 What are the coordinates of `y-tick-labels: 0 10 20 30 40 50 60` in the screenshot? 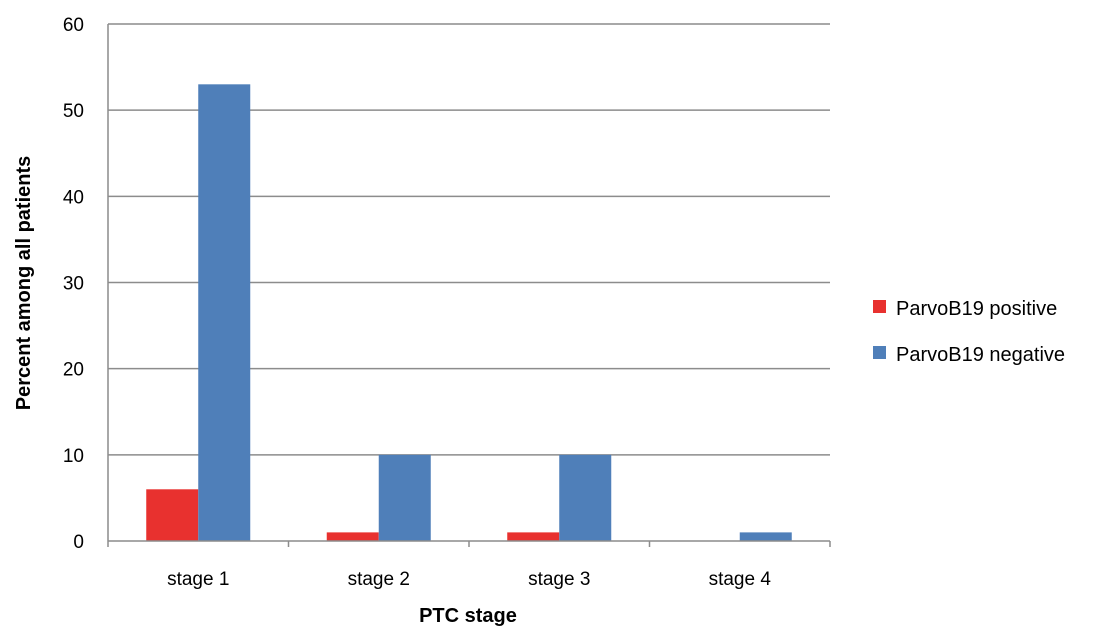 It's located at (73, 284).